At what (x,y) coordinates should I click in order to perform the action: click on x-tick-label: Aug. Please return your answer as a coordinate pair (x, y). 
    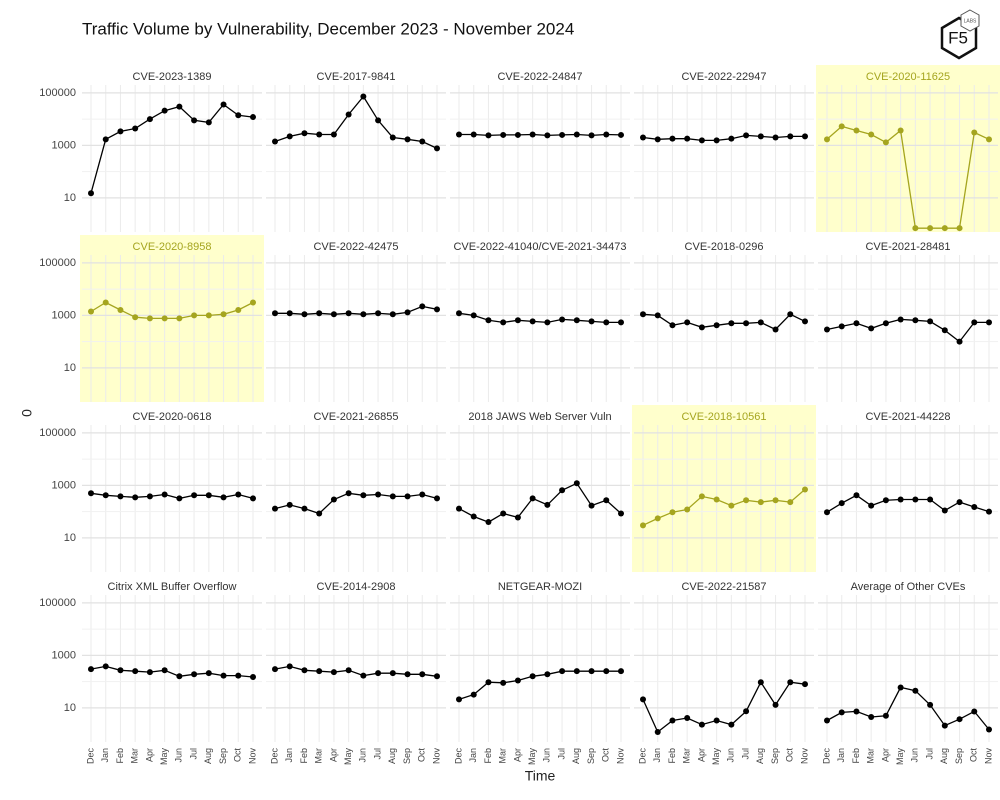
    Looking at the image, I should click on (392, 756).